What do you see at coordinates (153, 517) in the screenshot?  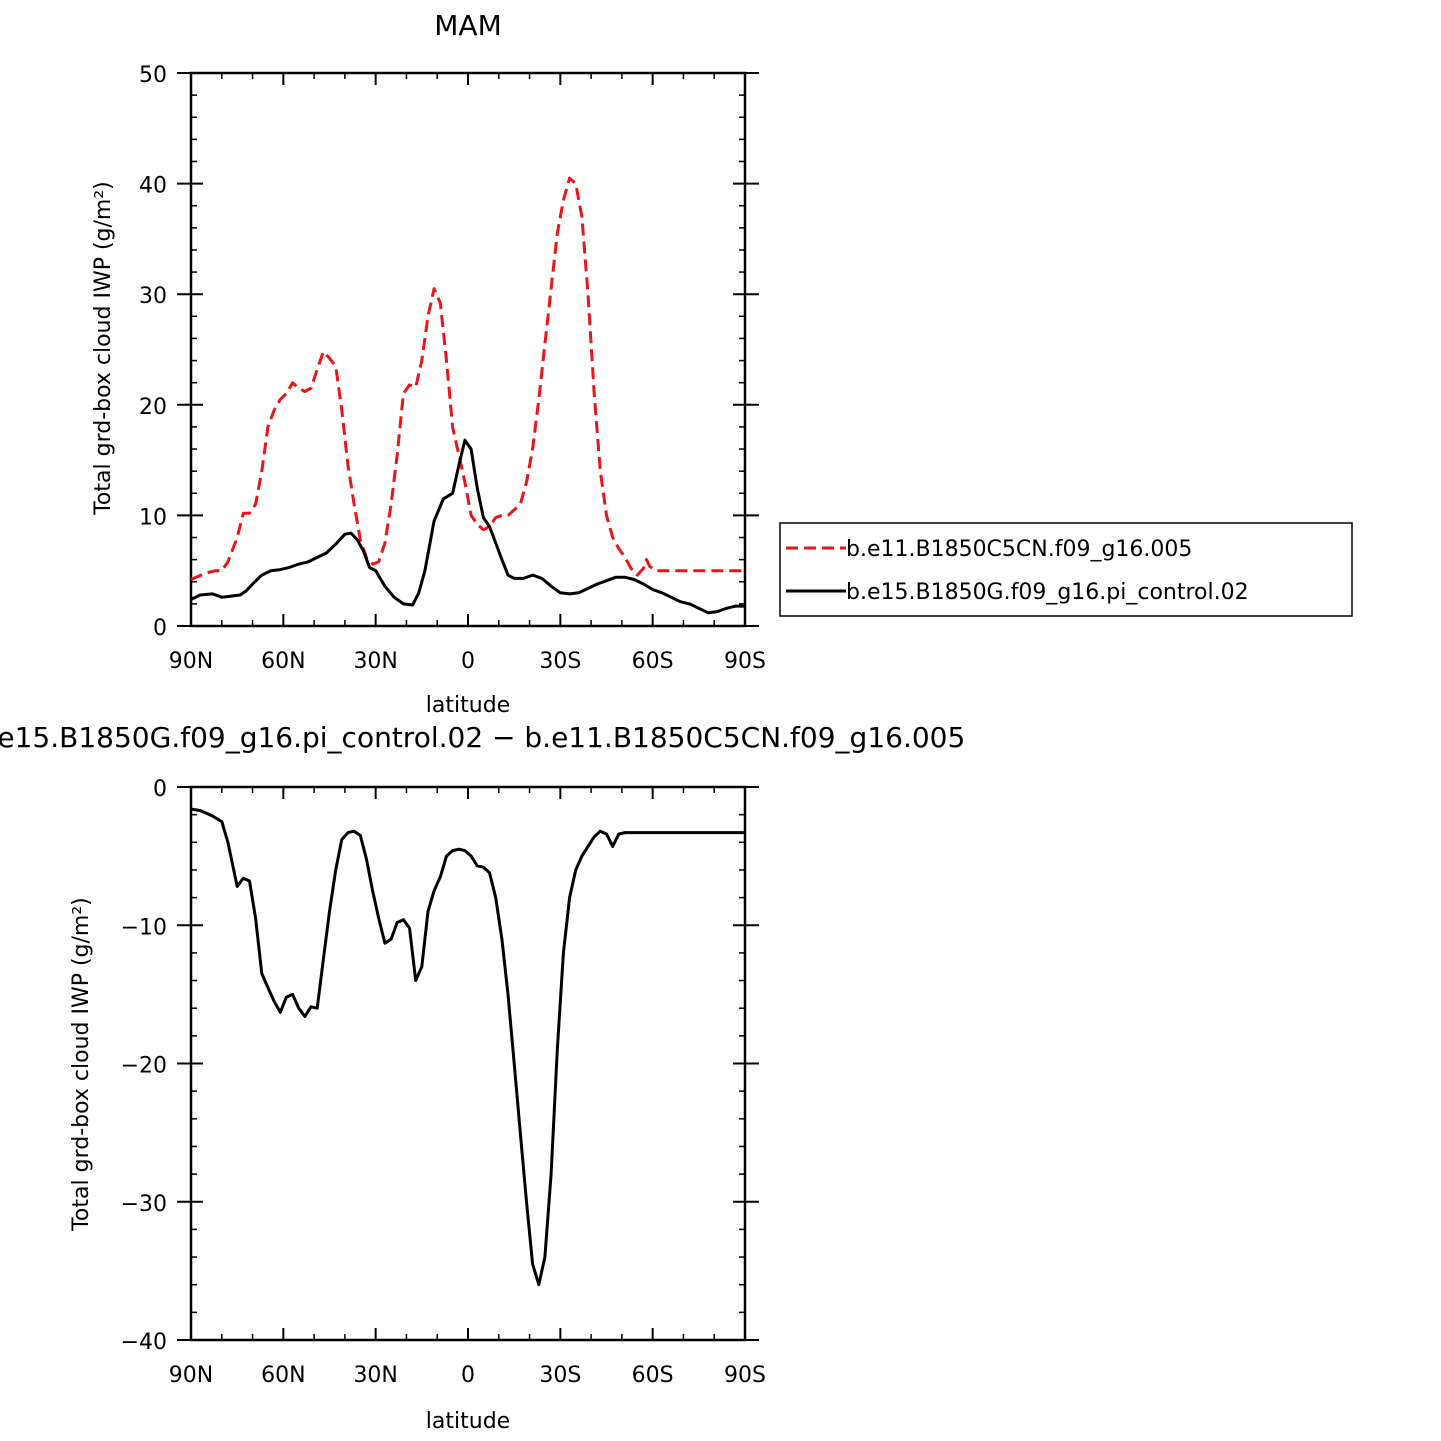 I see `y-tick-label: 10` at bounding box center [153, 517].